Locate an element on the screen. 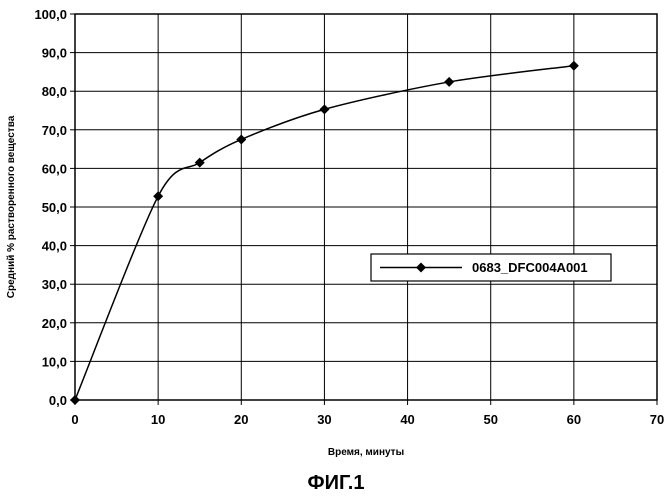 This screenshot has height=500, width=672. y-tick-label: 0,0 is located at coordinates (58, 400).